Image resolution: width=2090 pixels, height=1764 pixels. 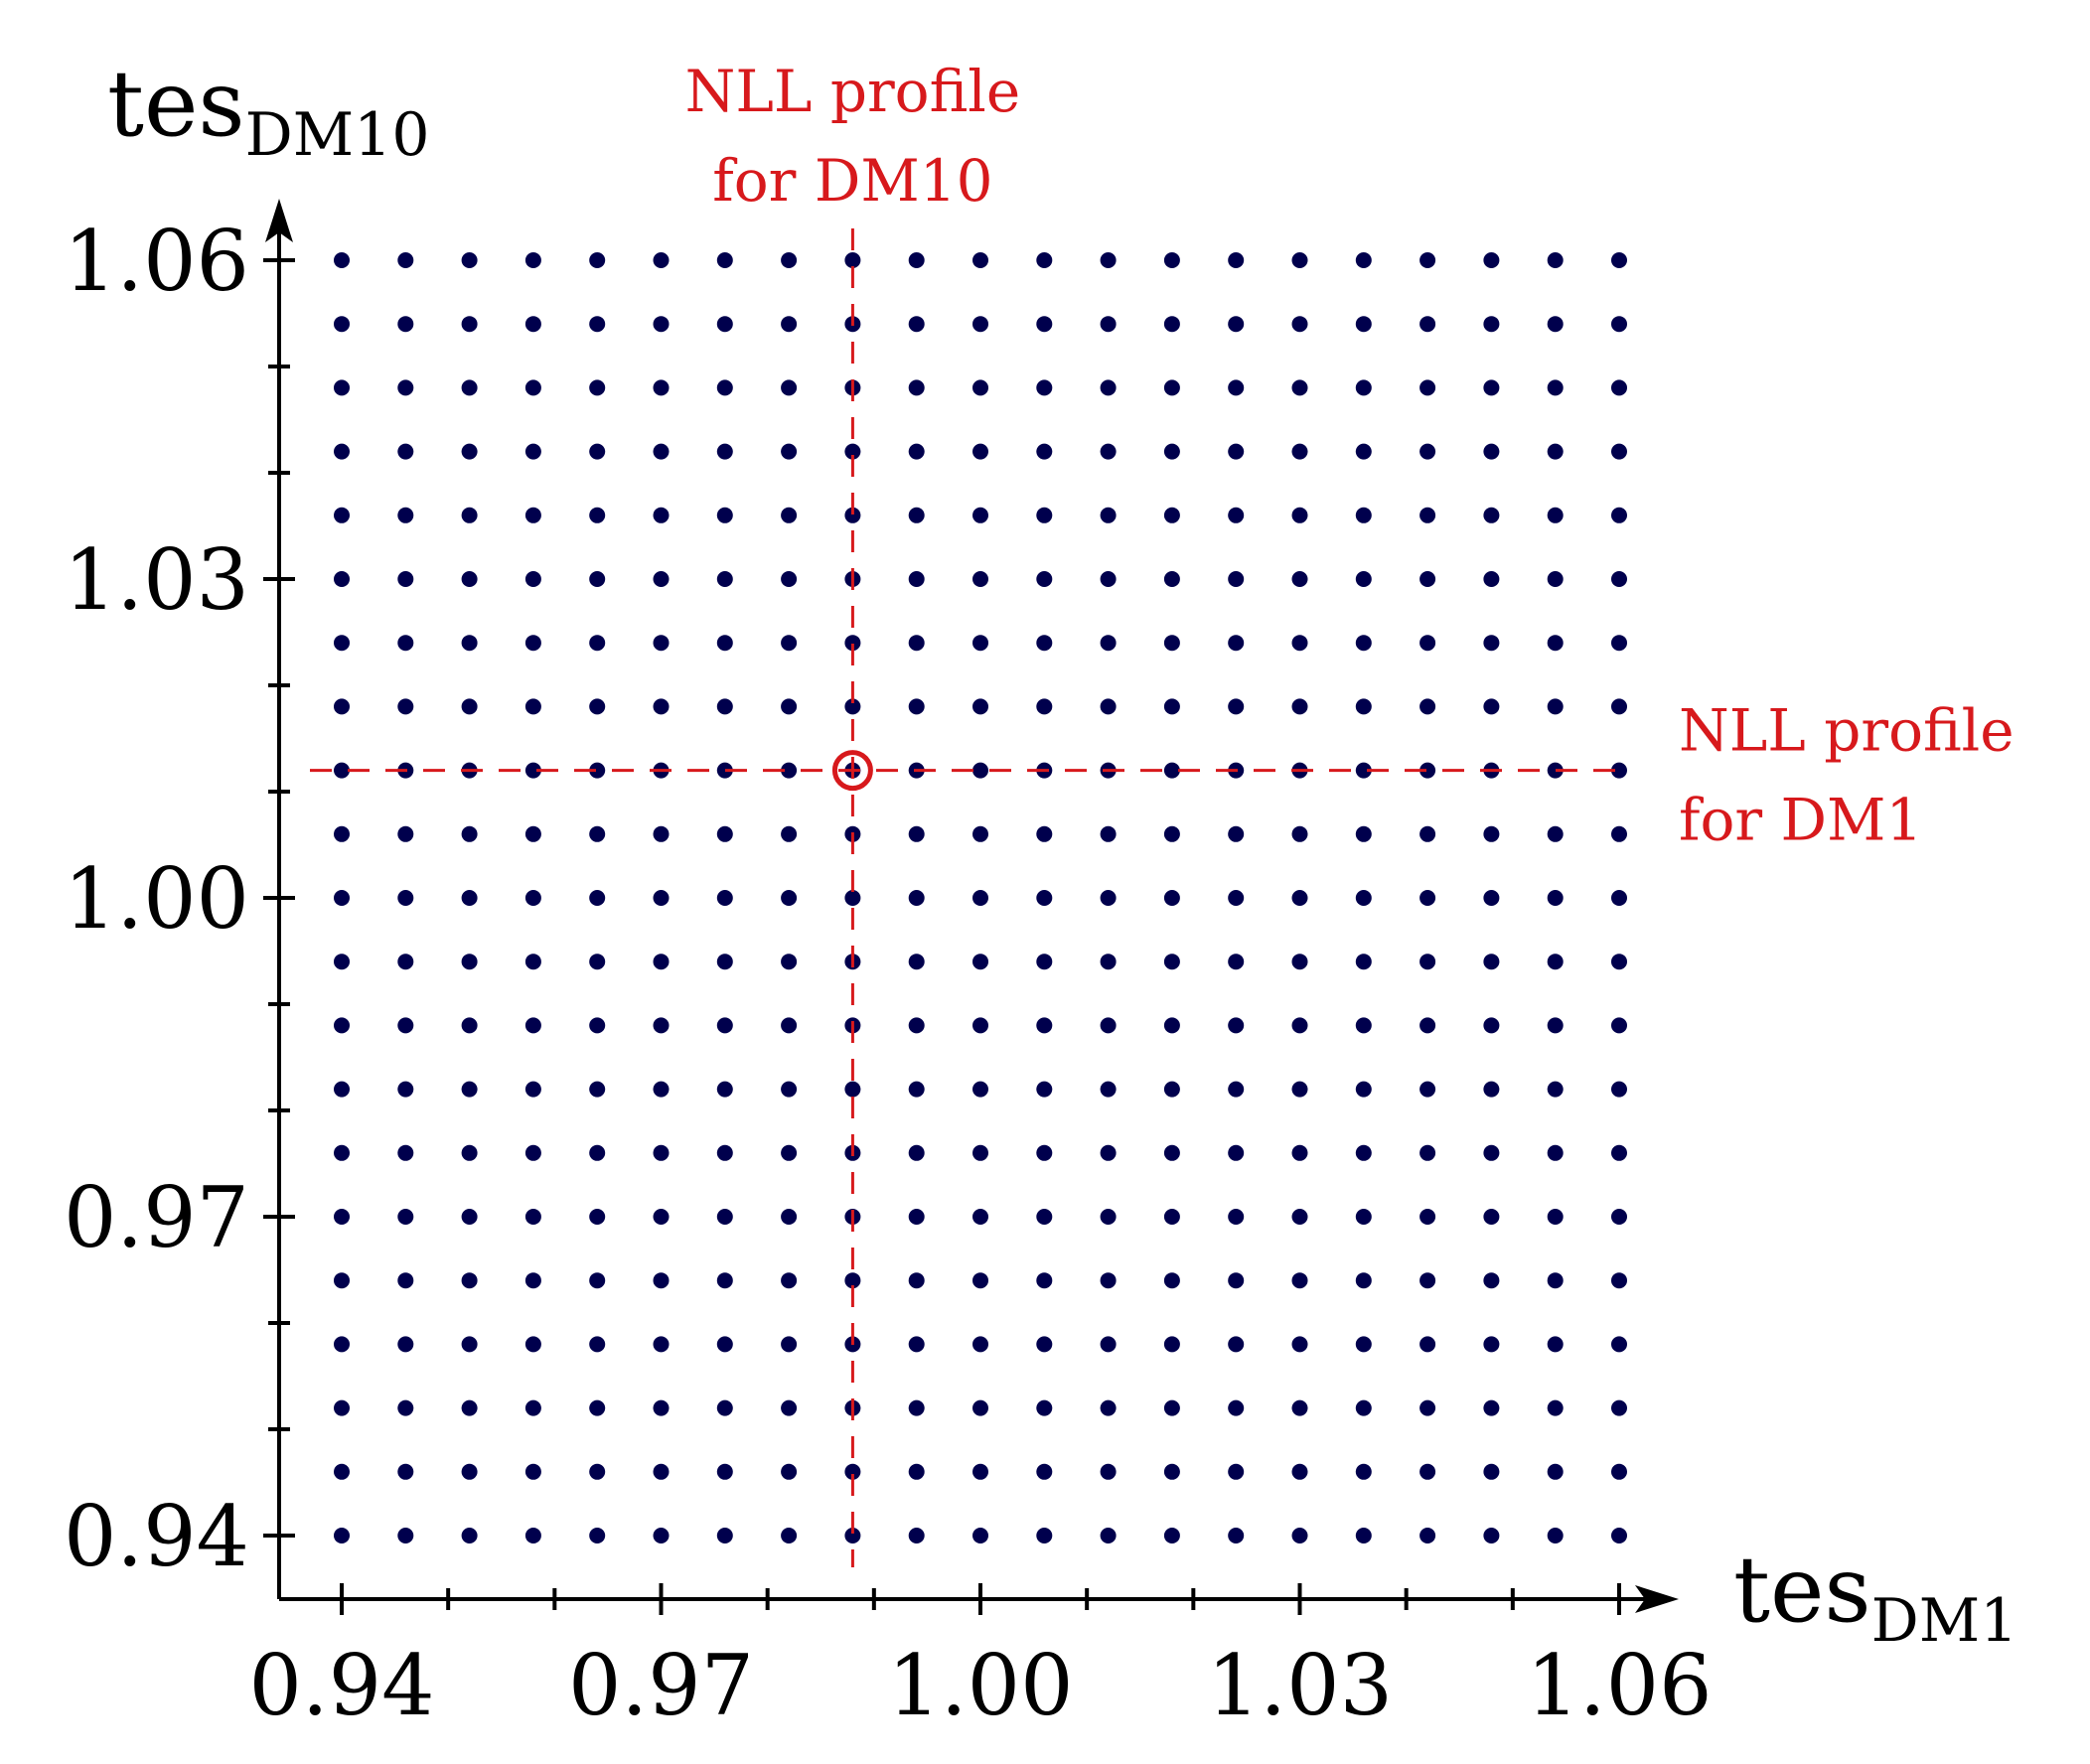 What do you see at coordinates (279, 220) in the screenshot?
I see `y-axis-arrow-icon` at bounding box center [279, 220].